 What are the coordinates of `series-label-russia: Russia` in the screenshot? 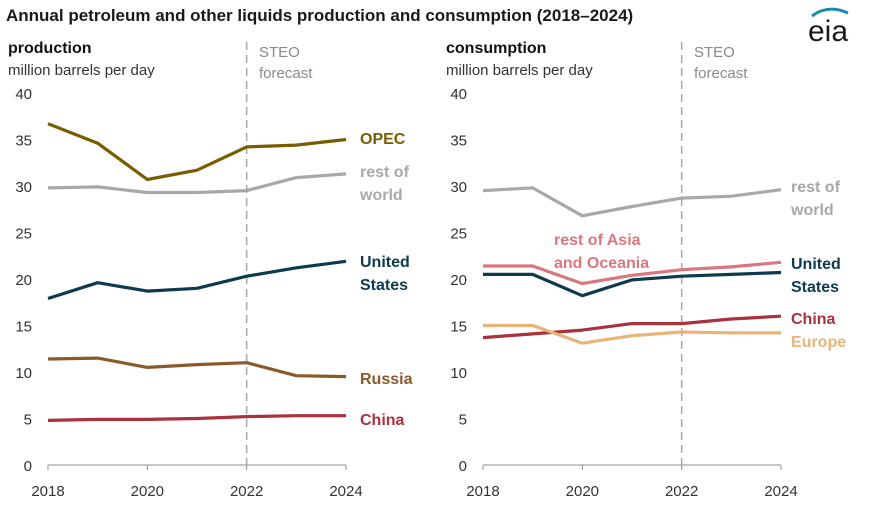 It's located at (386, 379).